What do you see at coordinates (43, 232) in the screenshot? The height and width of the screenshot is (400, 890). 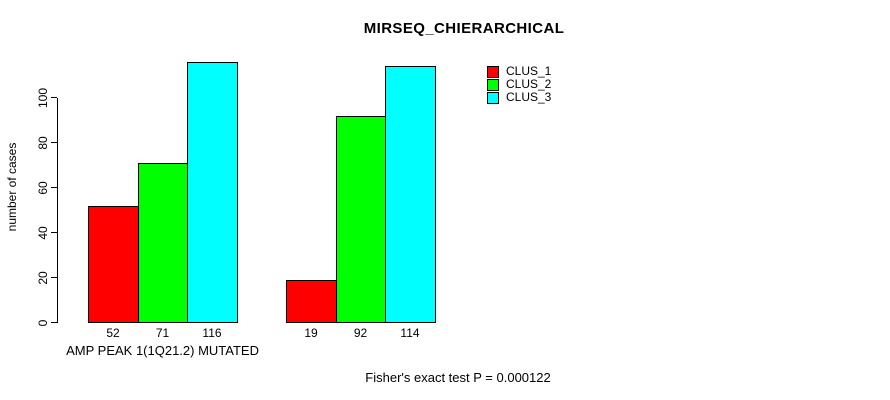 I see `y-tick-label: 40` at bounding box center [43, 232].